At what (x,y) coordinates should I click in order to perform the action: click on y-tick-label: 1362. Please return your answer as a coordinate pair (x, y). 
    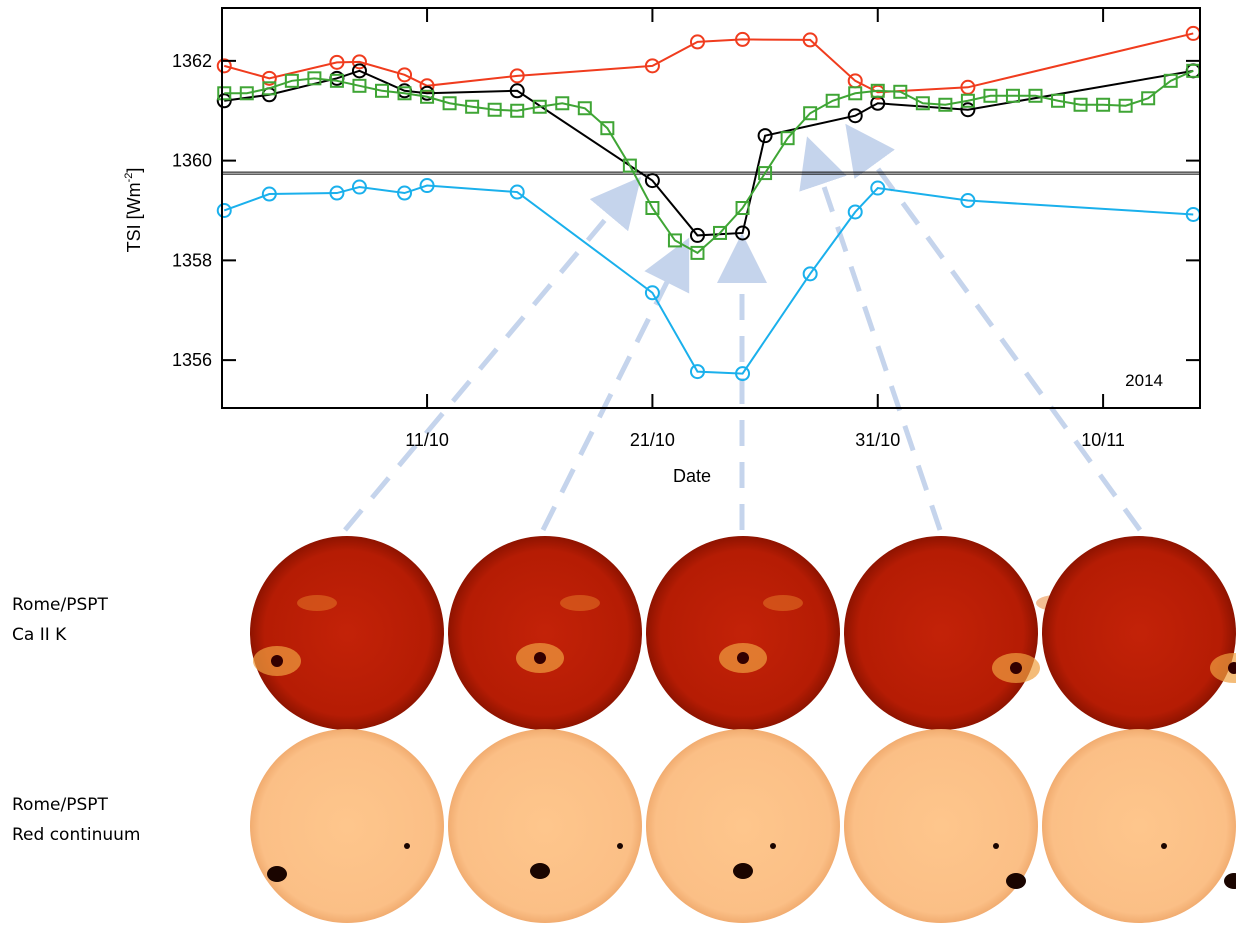
    Looking at the image, I should click on (192, 61).